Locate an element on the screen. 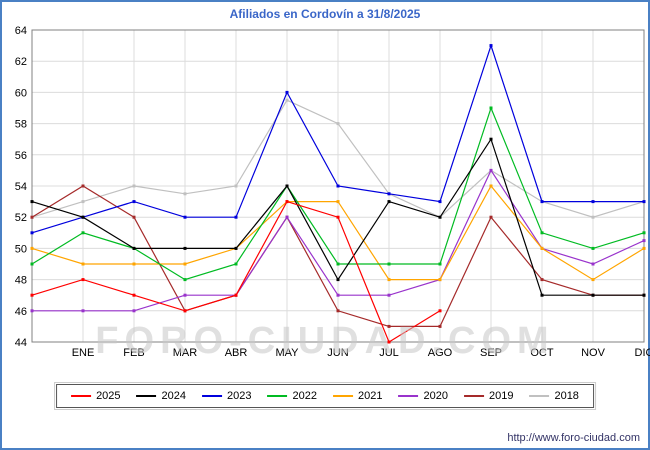 This screenshot has height=450, width=650. y-tick-label: 60 is located at coordinates (21, 93).